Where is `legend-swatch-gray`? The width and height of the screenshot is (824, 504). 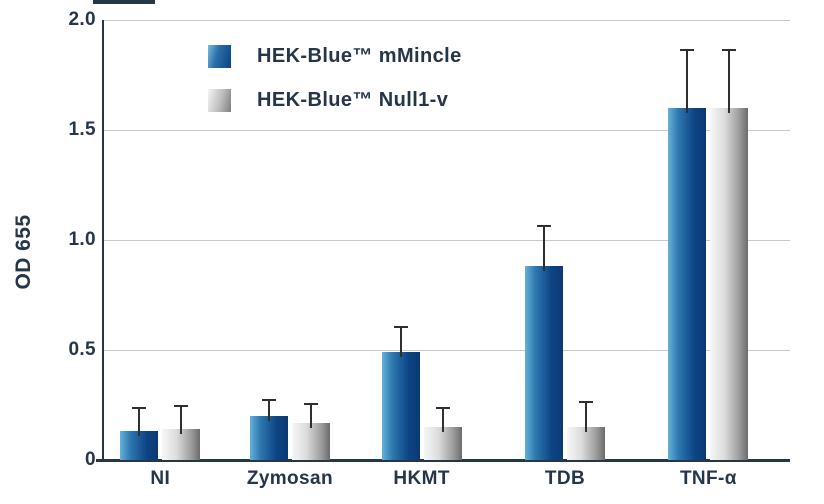
legend-swatch-gray is located at coordinates (219, 100).